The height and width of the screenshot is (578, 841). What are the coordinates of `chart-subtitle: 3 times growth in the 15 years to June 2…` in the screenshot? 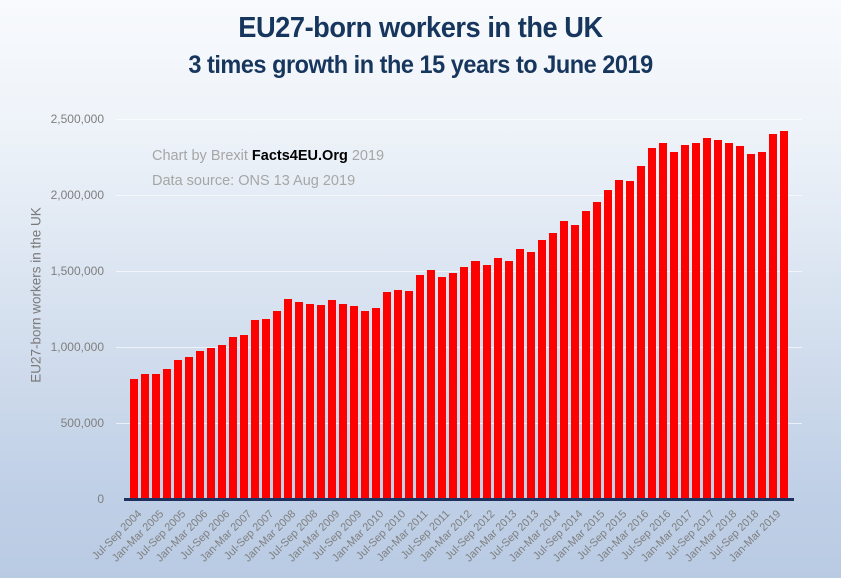 It's located at (420, 65).